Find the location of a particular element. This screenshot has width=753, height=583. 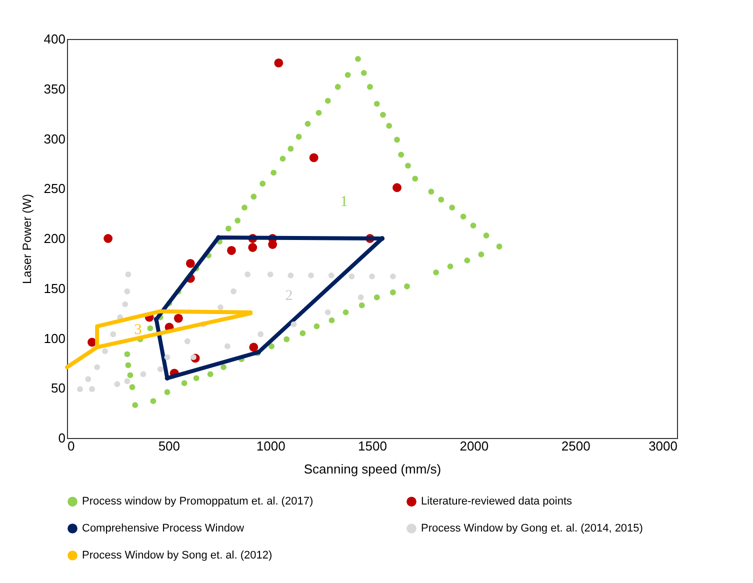

y-tick-label: 400 is located at coordinates (55, 39).